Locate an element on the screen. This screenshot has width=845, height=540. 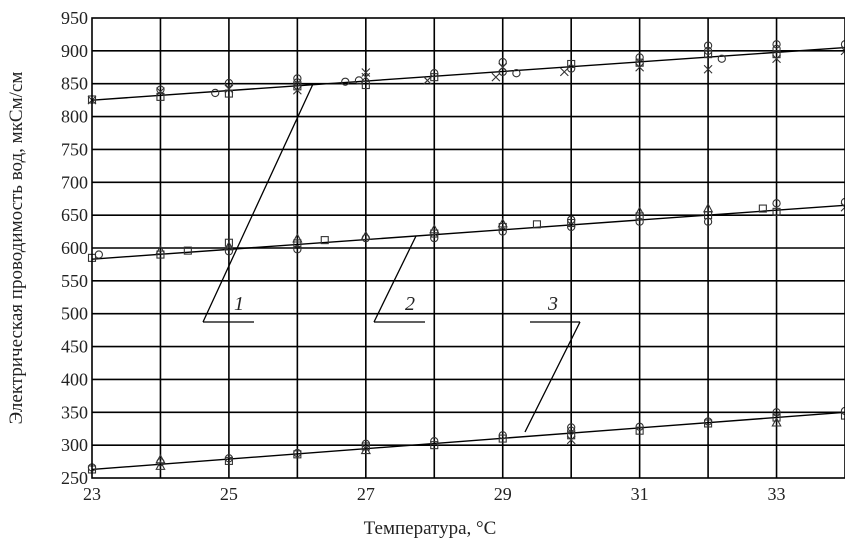
y-tick-label: 600 is located at coordinates (74, 248).